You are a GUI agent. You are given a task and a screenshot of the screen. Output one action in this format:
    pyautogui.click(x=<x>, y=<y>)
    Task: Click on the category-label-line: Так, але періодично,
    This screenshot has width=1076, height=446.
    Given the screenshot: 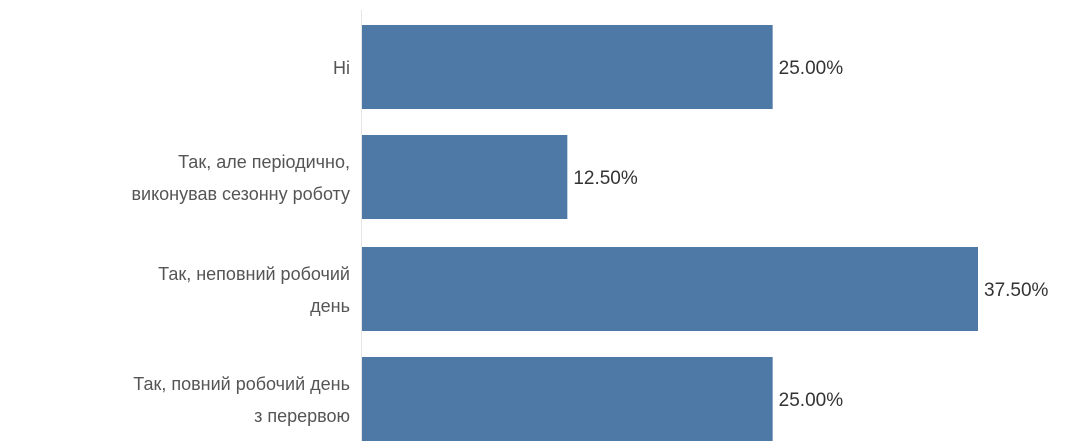 What is the action you would take?
    pyautogui.click(x=264, y=162)
    